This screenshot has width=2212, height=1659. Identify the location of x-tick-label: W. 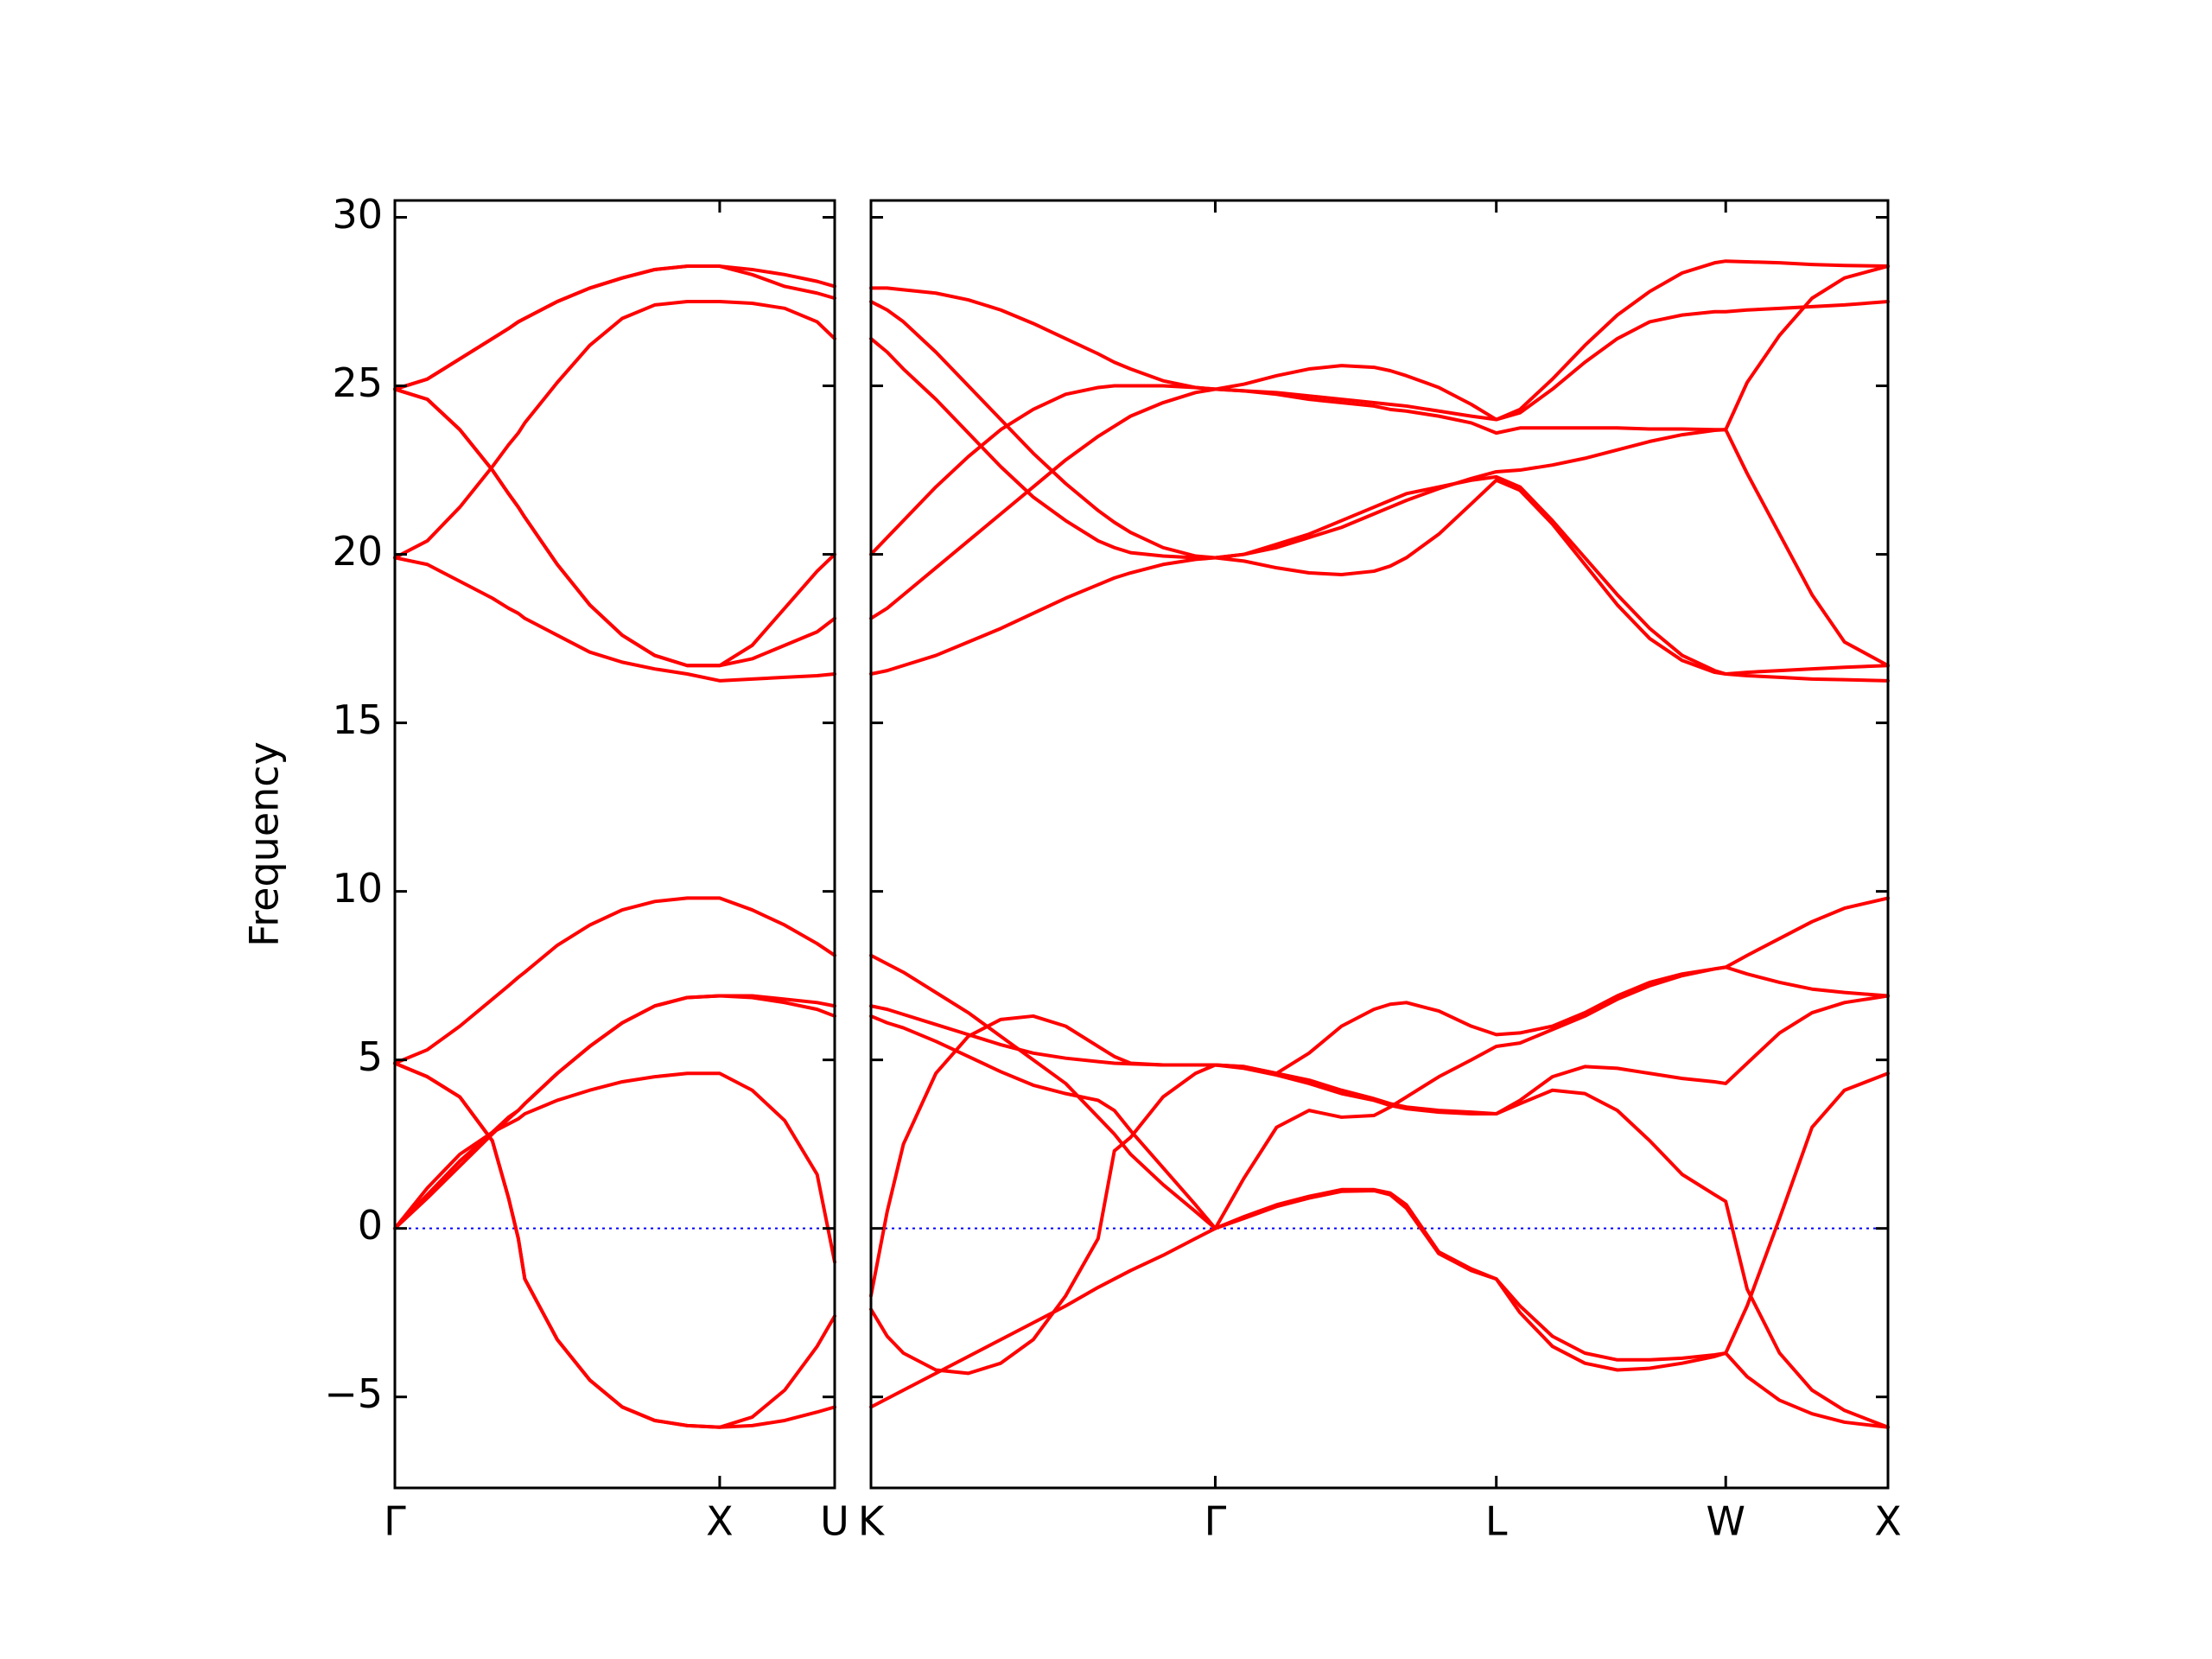
(1725, 1521).